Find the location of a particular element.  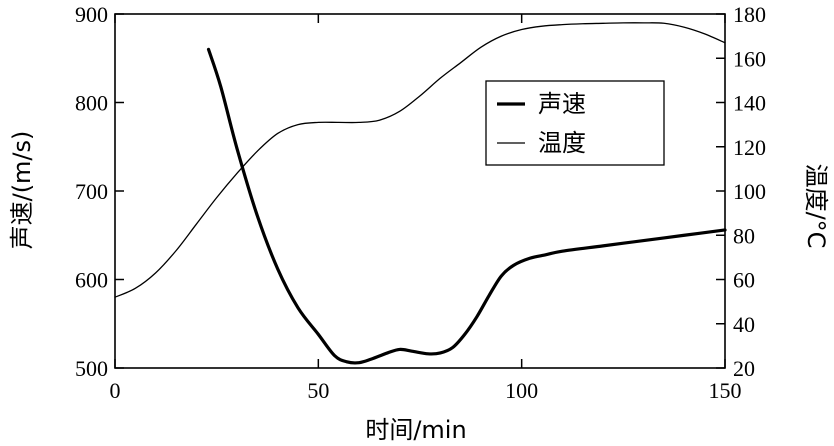

legend-box is located at coordinates (575, 123).